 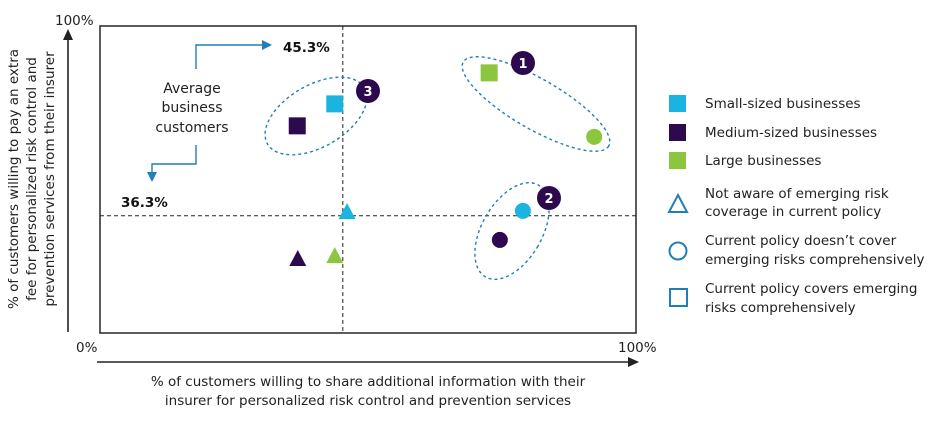 What do you see at coordinates (780, 308) in the screenshot?
I see `legend-label-square-2: risks comprehensively` at bounding box center [780, 308].